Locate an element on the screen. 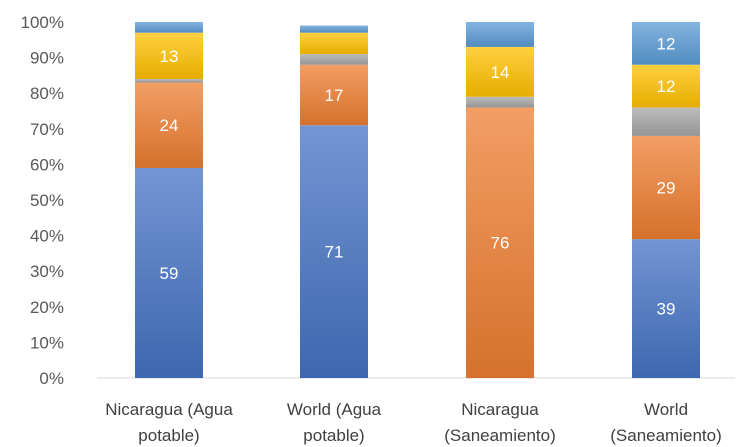 Image resolution: width=745 pixels, height=447 pixels. y-tick-label: 60% is located at coordinates (47, 164).